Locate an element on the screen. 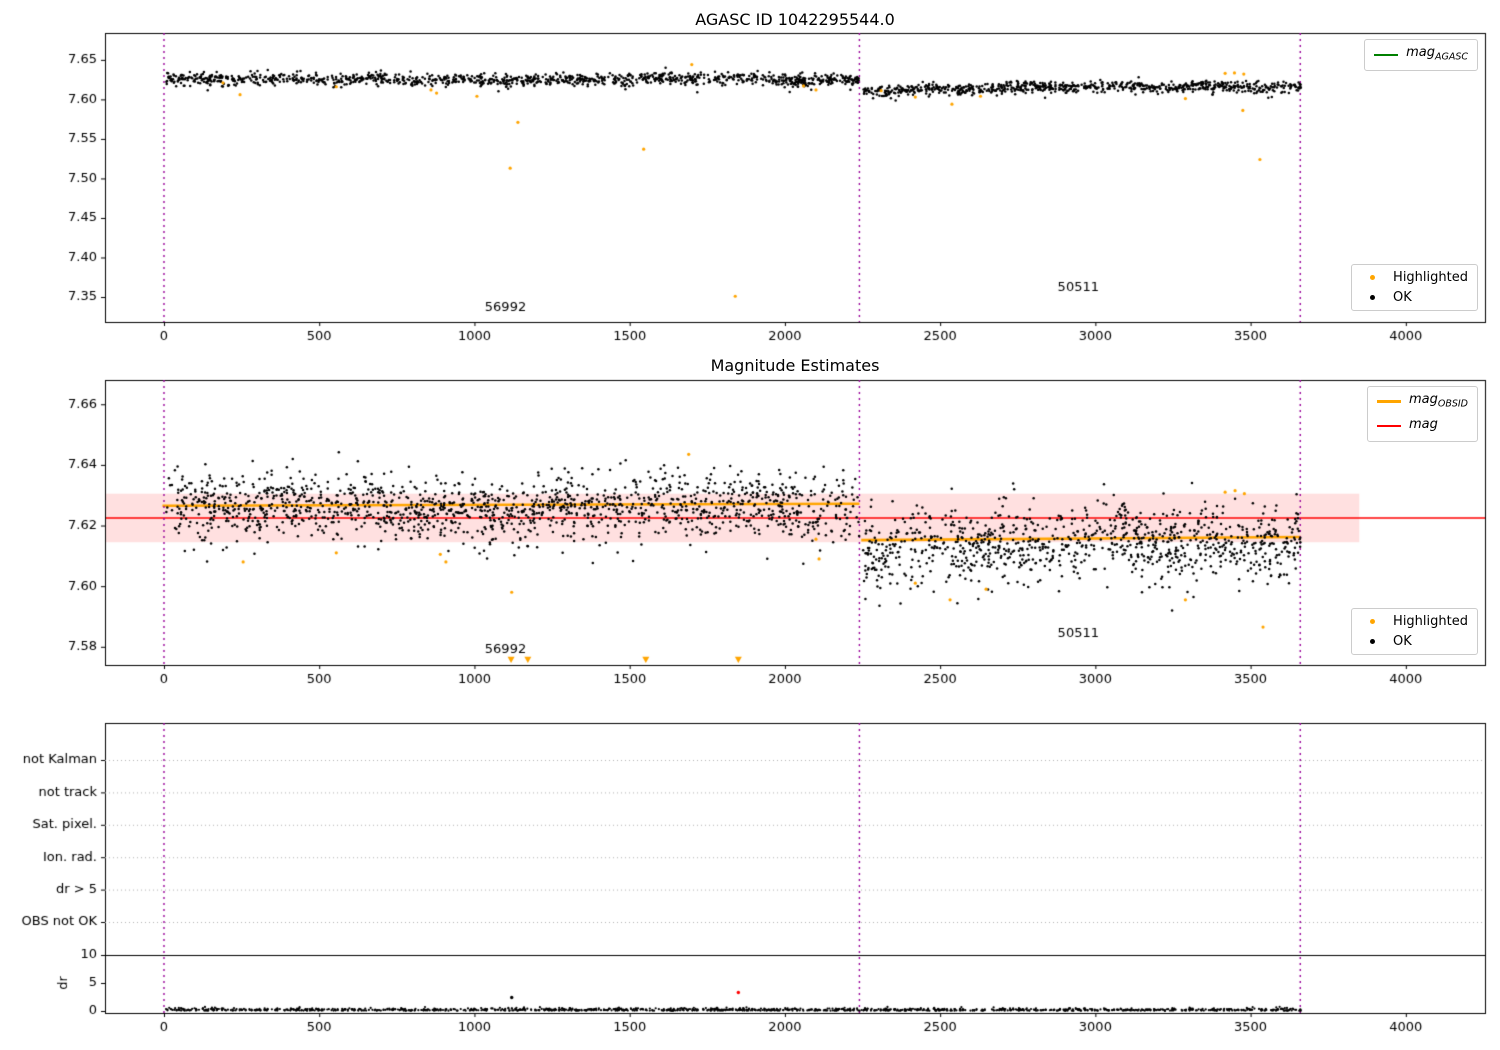 Image resolution: width=1500 pixels, height=1050 pixels. legend-entry-mag: mag is located at coordinates (1422, 427).